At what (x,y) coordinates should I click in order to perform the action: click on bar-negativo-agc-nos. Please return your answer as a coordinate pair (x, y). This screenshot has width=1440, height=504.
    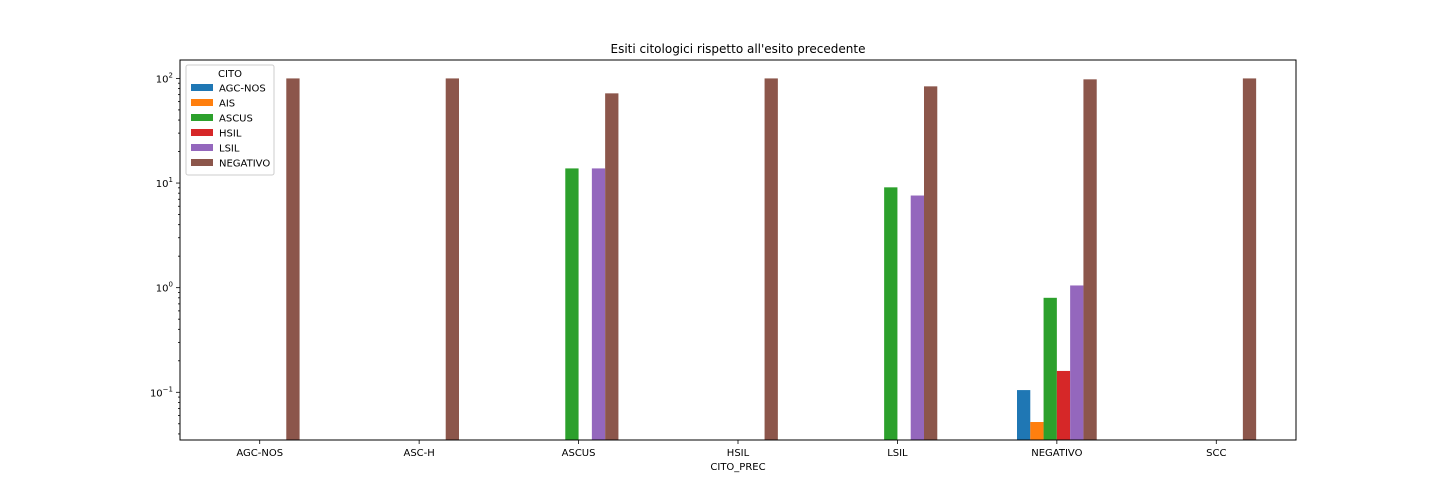
    Looking at the image, I should click on (293, 259).